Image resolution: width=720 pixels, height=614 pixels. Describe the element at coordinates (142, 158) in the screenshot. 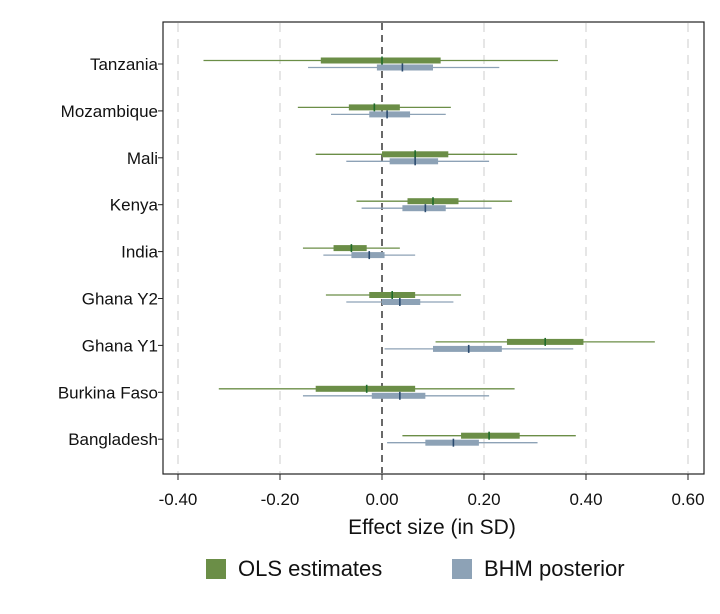

I see `y-label-2: Mali` at that location.